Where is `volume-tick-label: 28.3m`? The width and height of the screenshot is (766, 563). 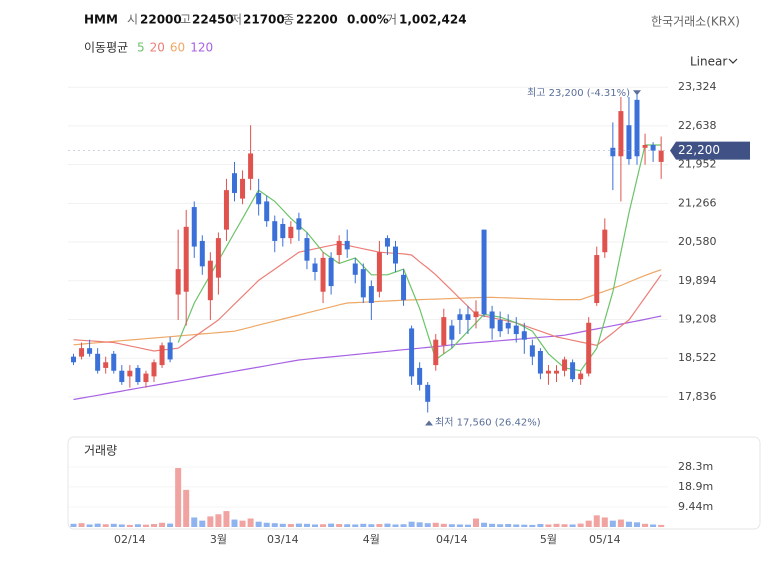 volume-tick-label: 28.3m is located at coordinates (695, 466).